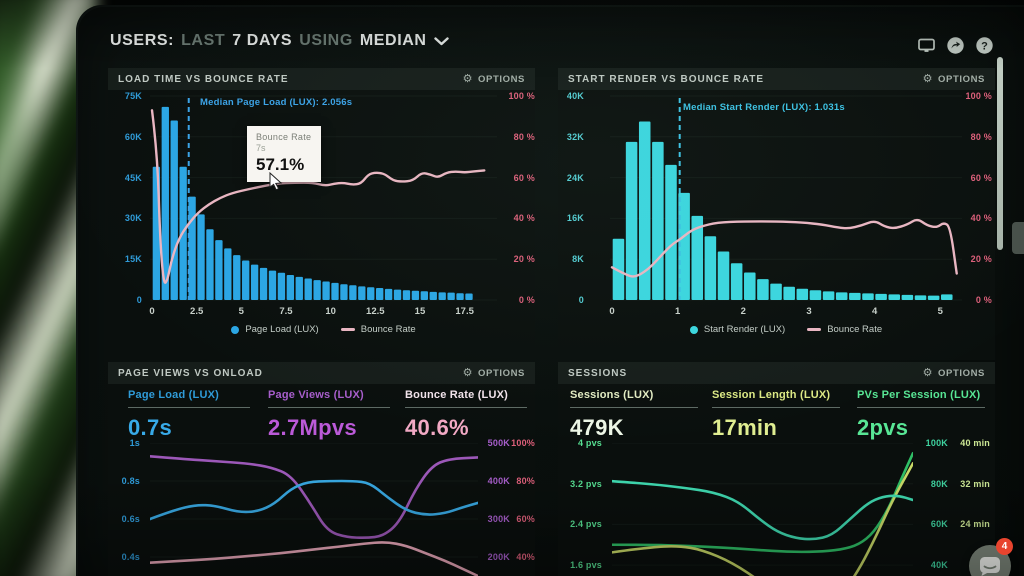 This screenshot has height=576, width=1024. What do you see at coordinates (524, 136) in the screenshot?
I see `y-axis-tick-right: 80 %` at bounding box center [524, 136].